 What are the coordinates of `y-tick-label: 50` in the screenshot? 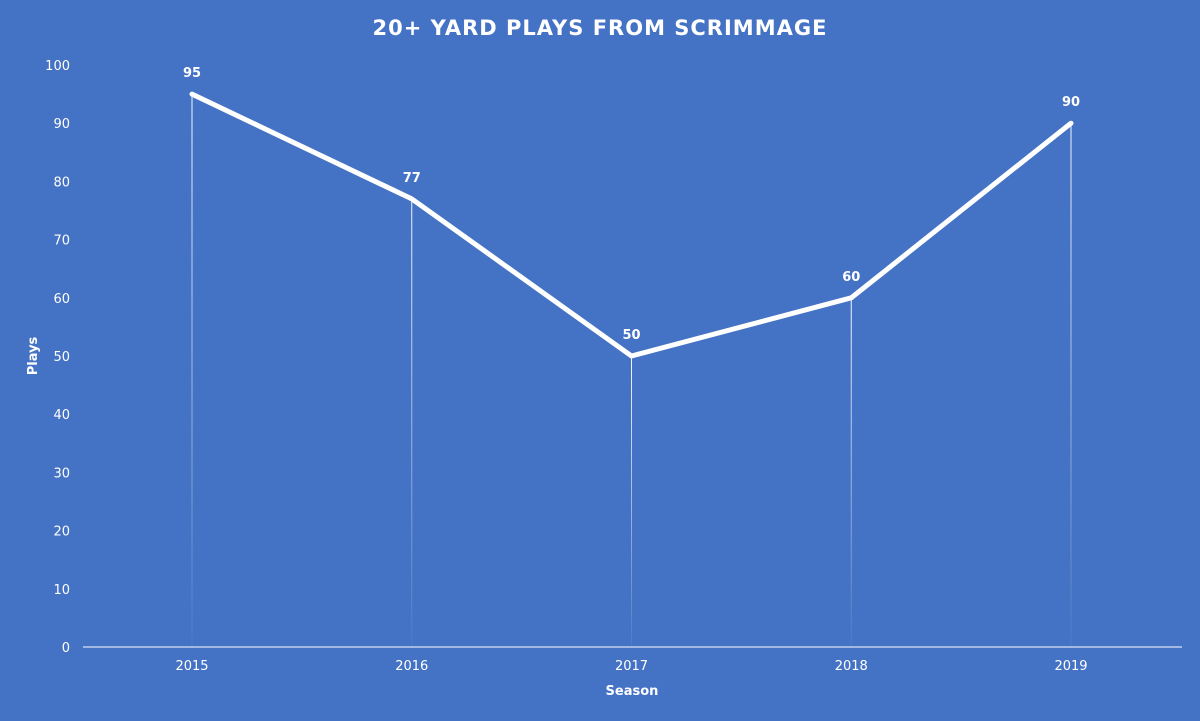 It's located at (61, 357).